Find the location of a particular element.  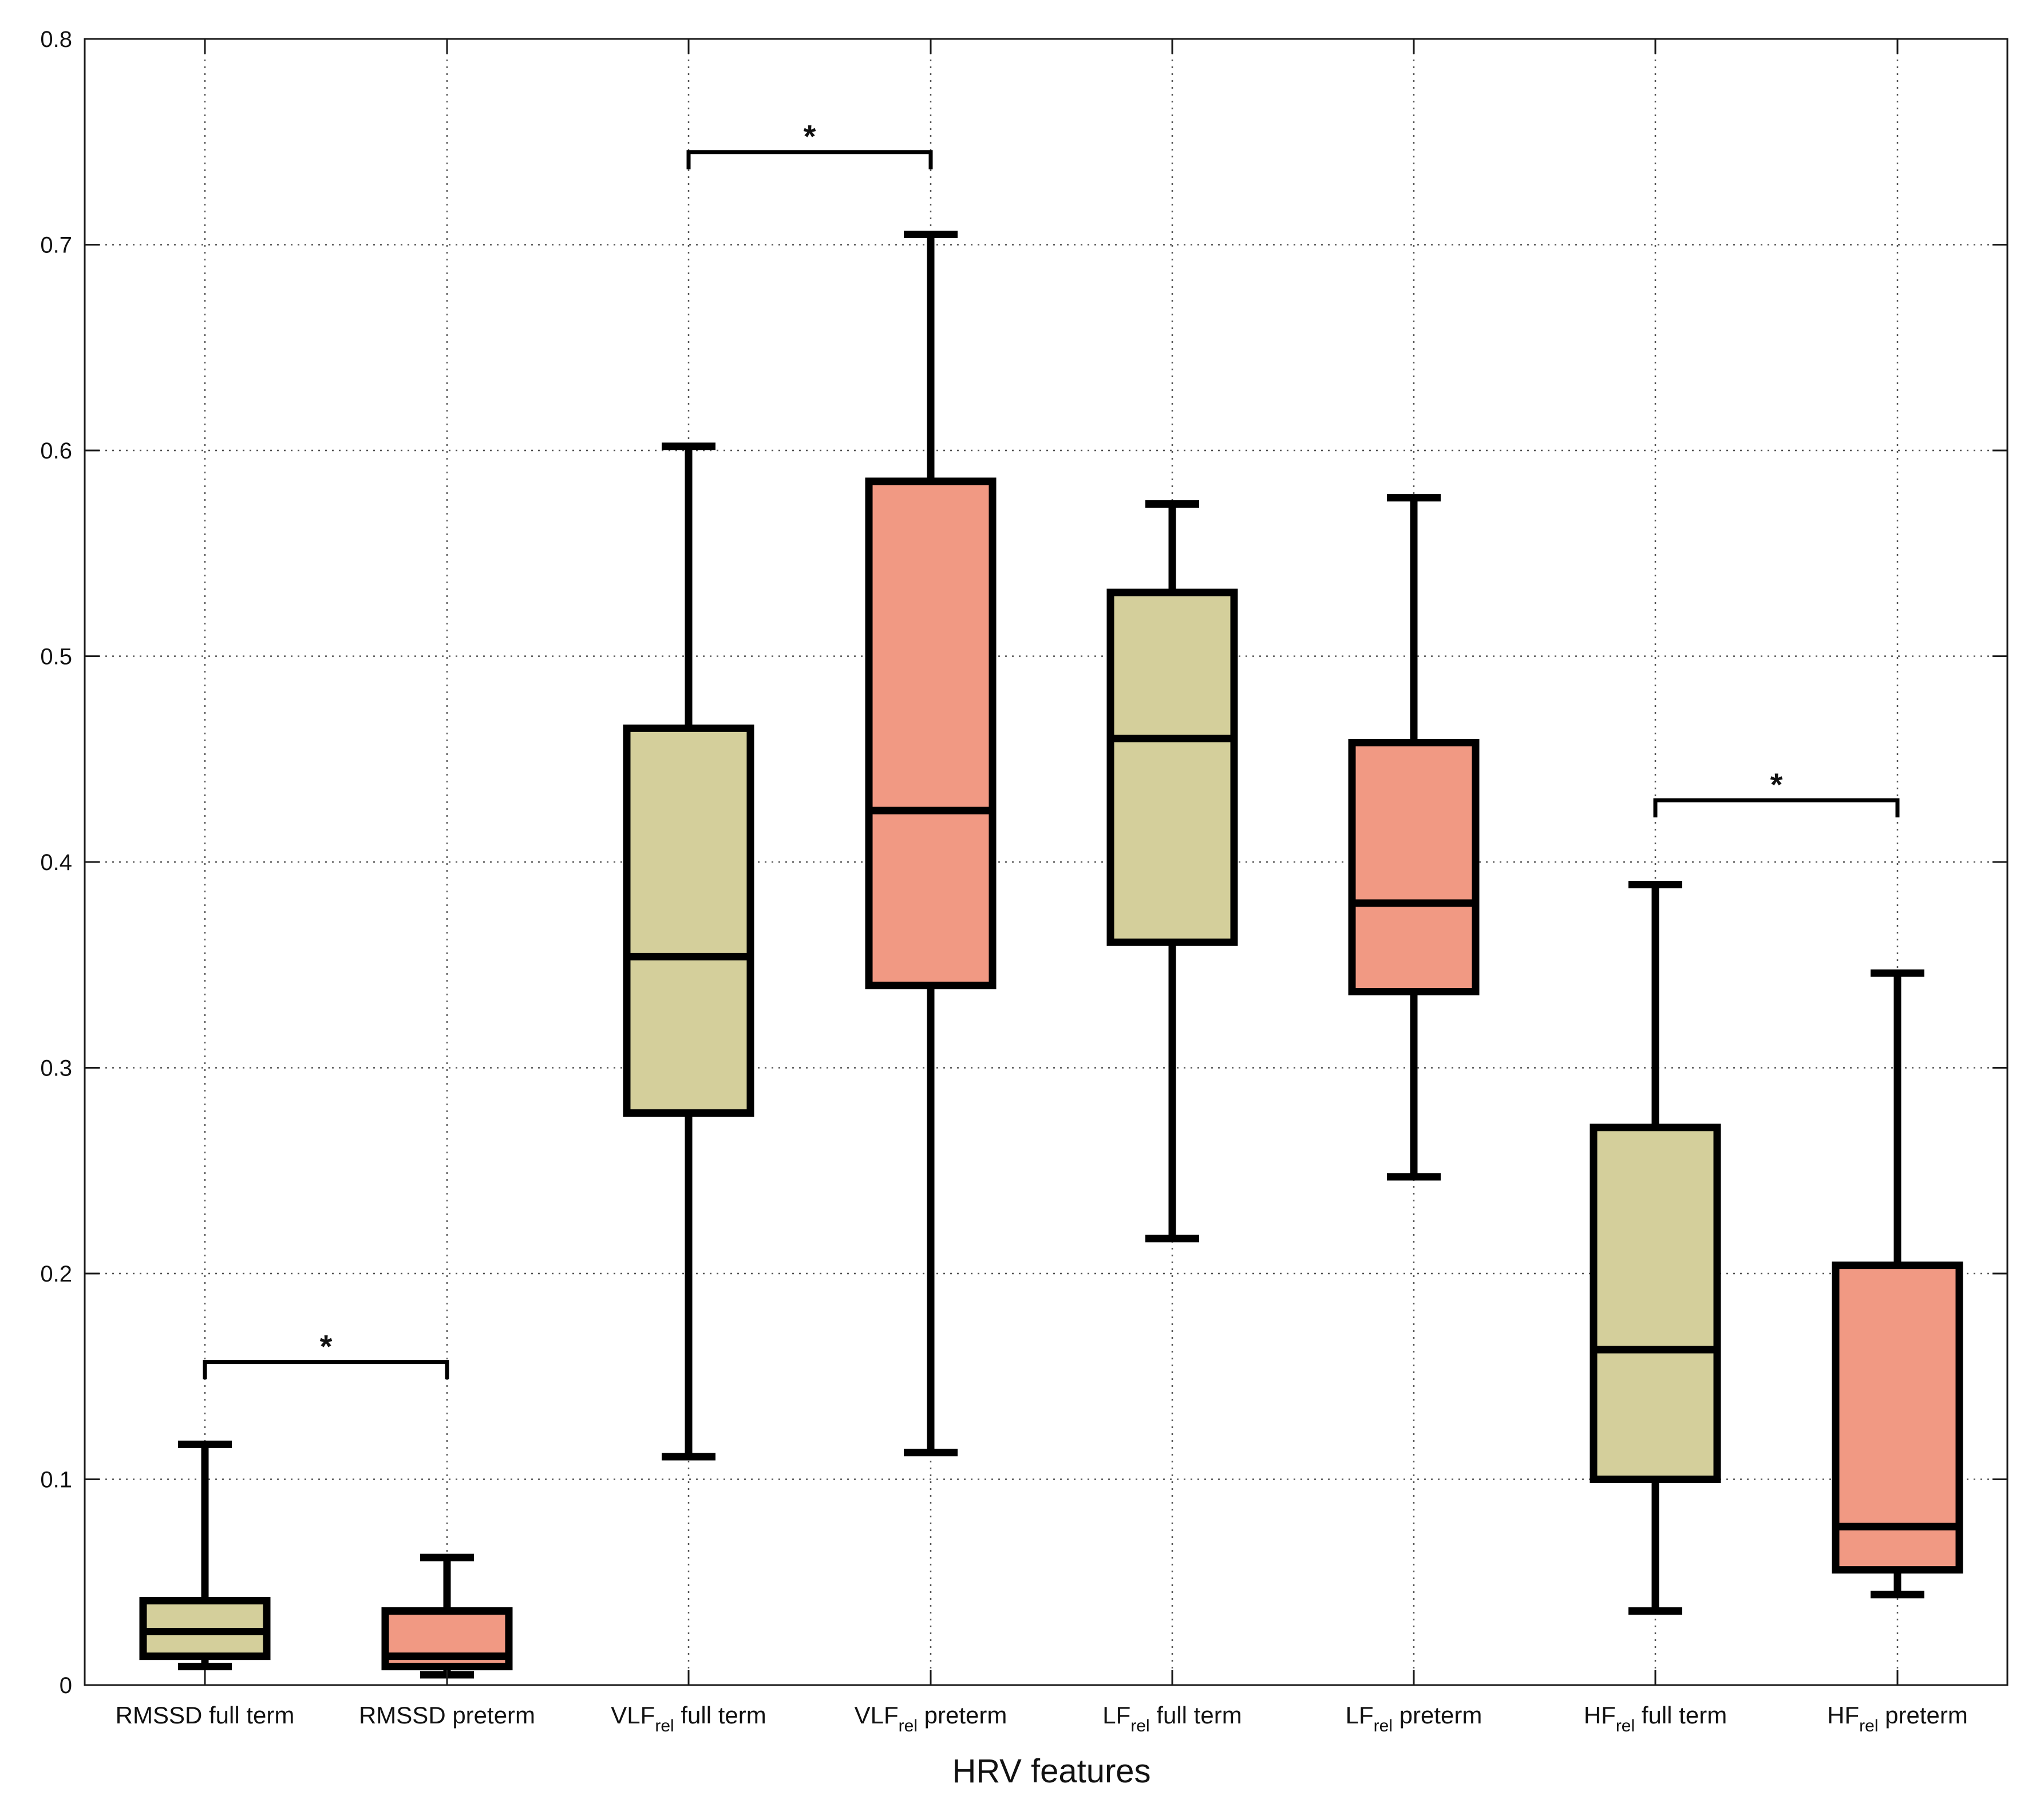

y-tick-label: 0.4 is located at coordinates (56, 863).